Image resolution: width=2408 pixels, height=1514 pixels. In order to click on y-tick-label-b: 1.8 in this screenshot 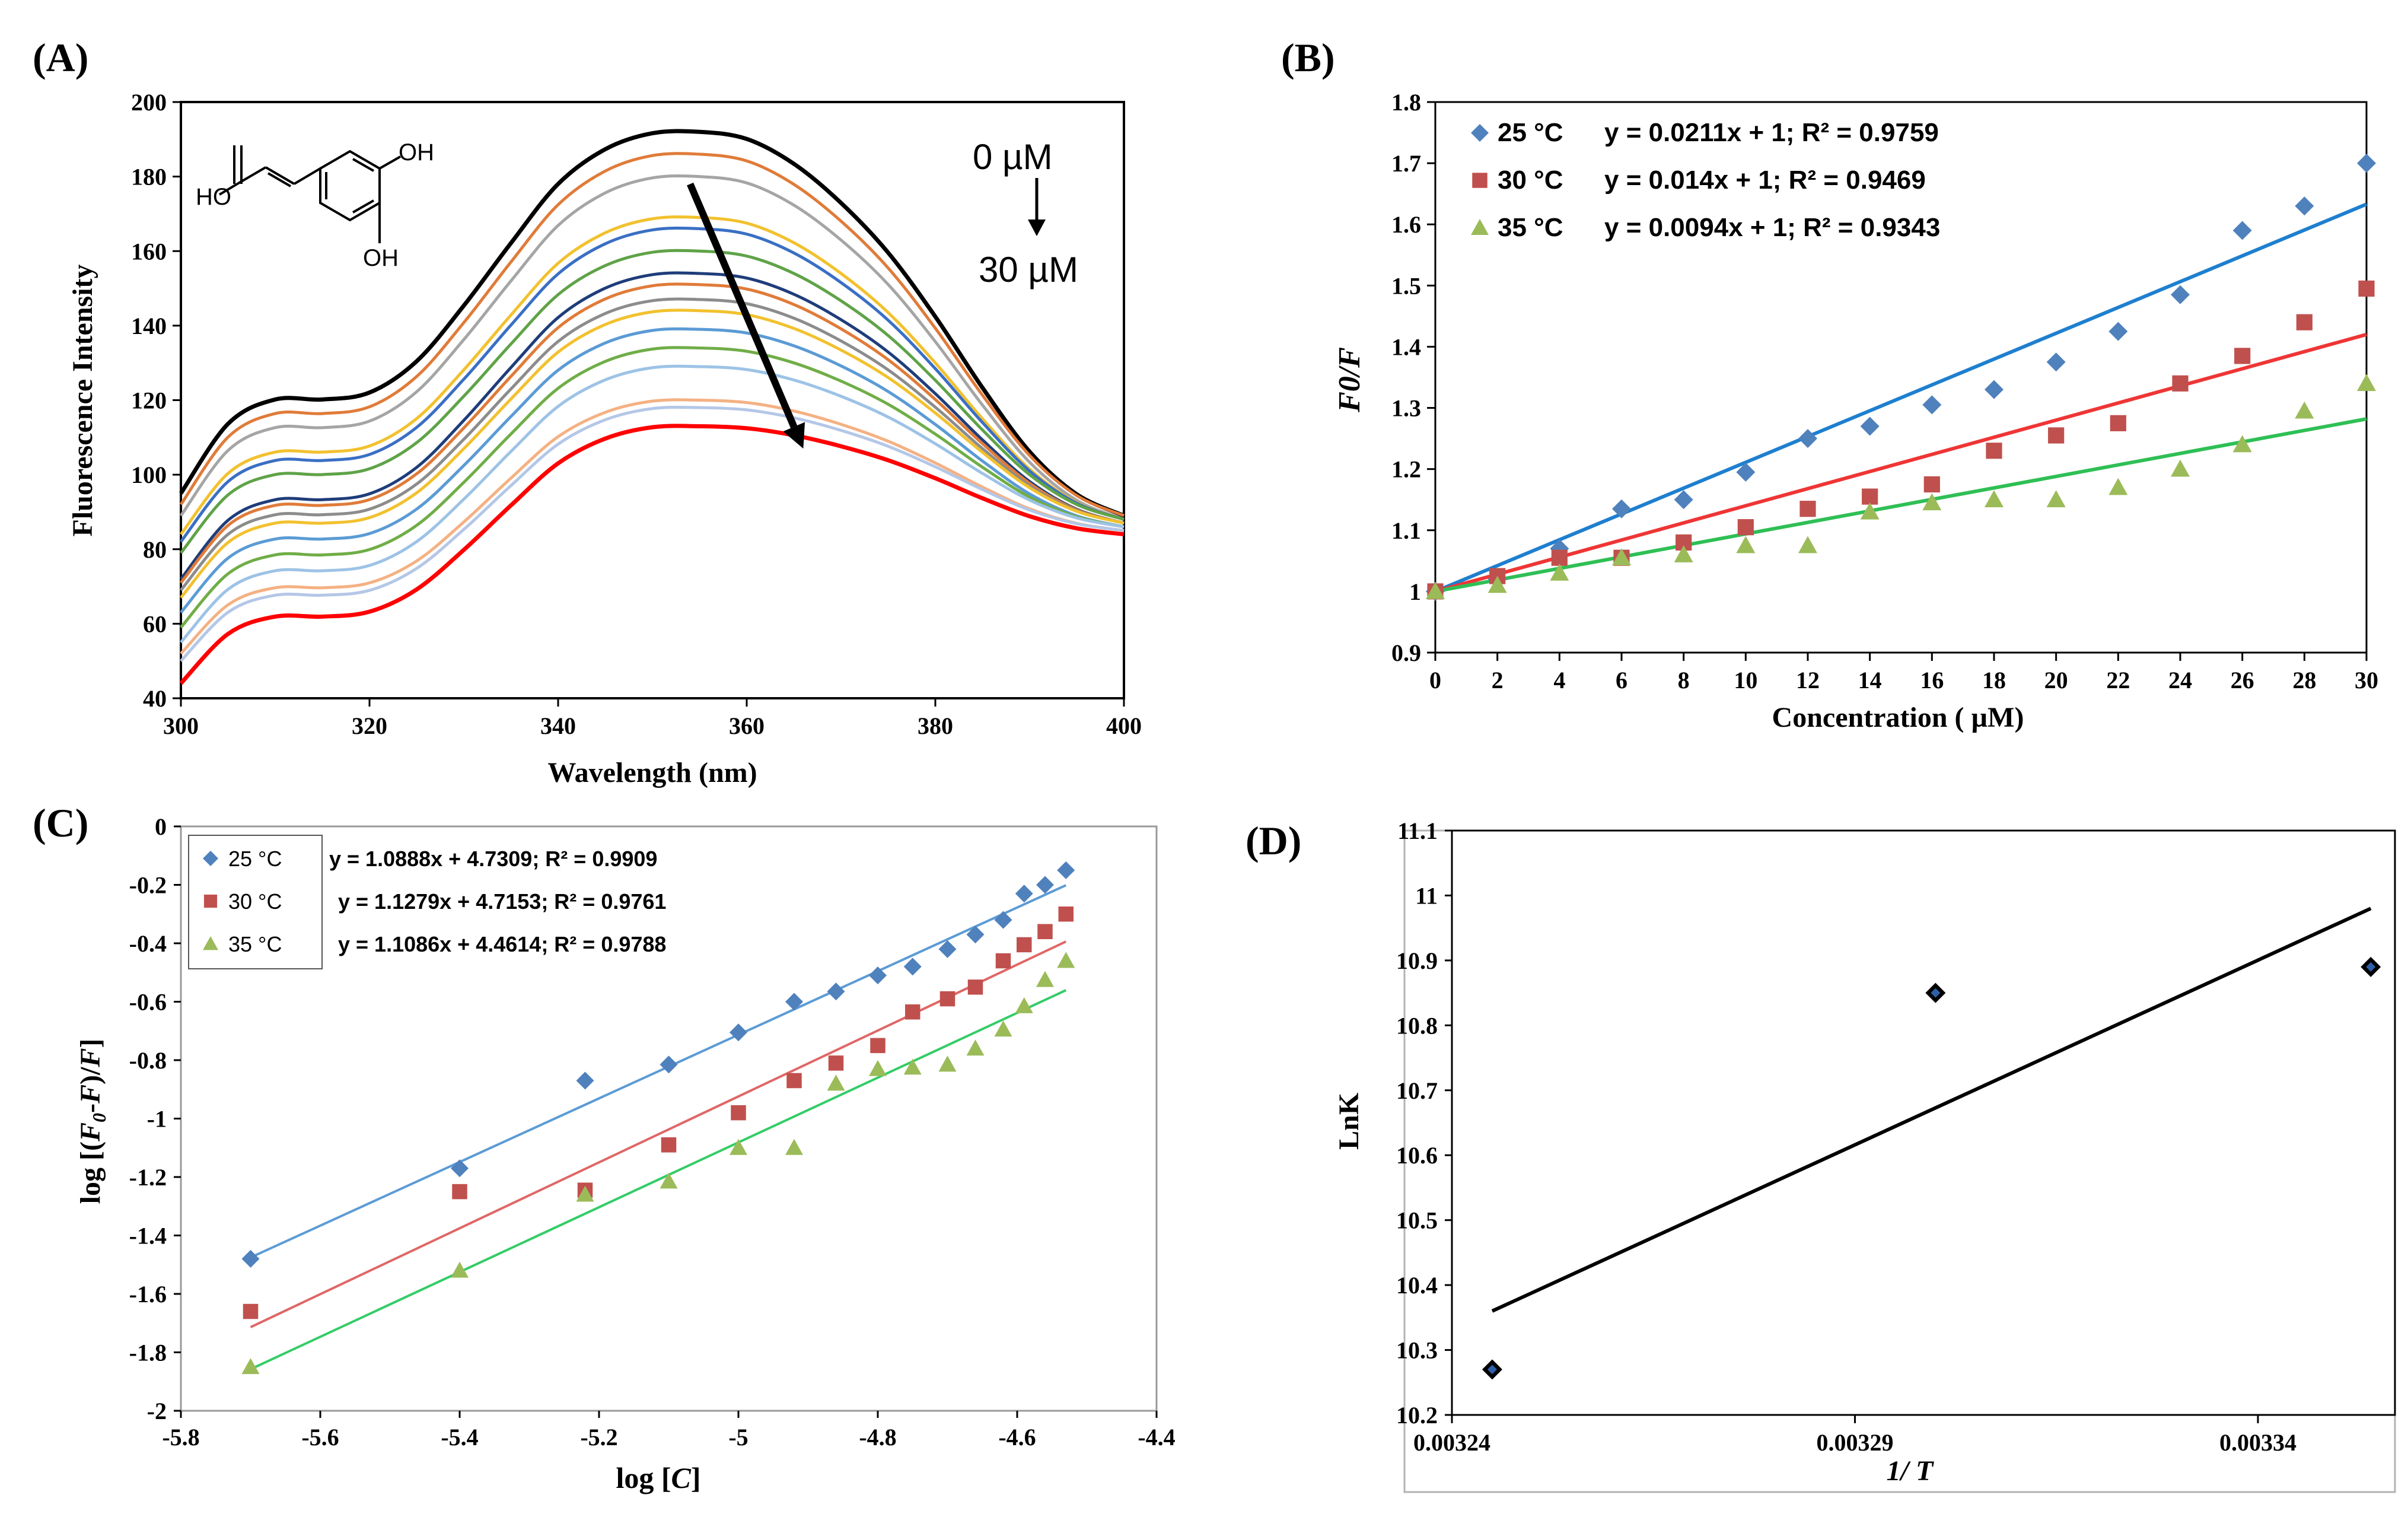, I will do `click(1406, 103)`.